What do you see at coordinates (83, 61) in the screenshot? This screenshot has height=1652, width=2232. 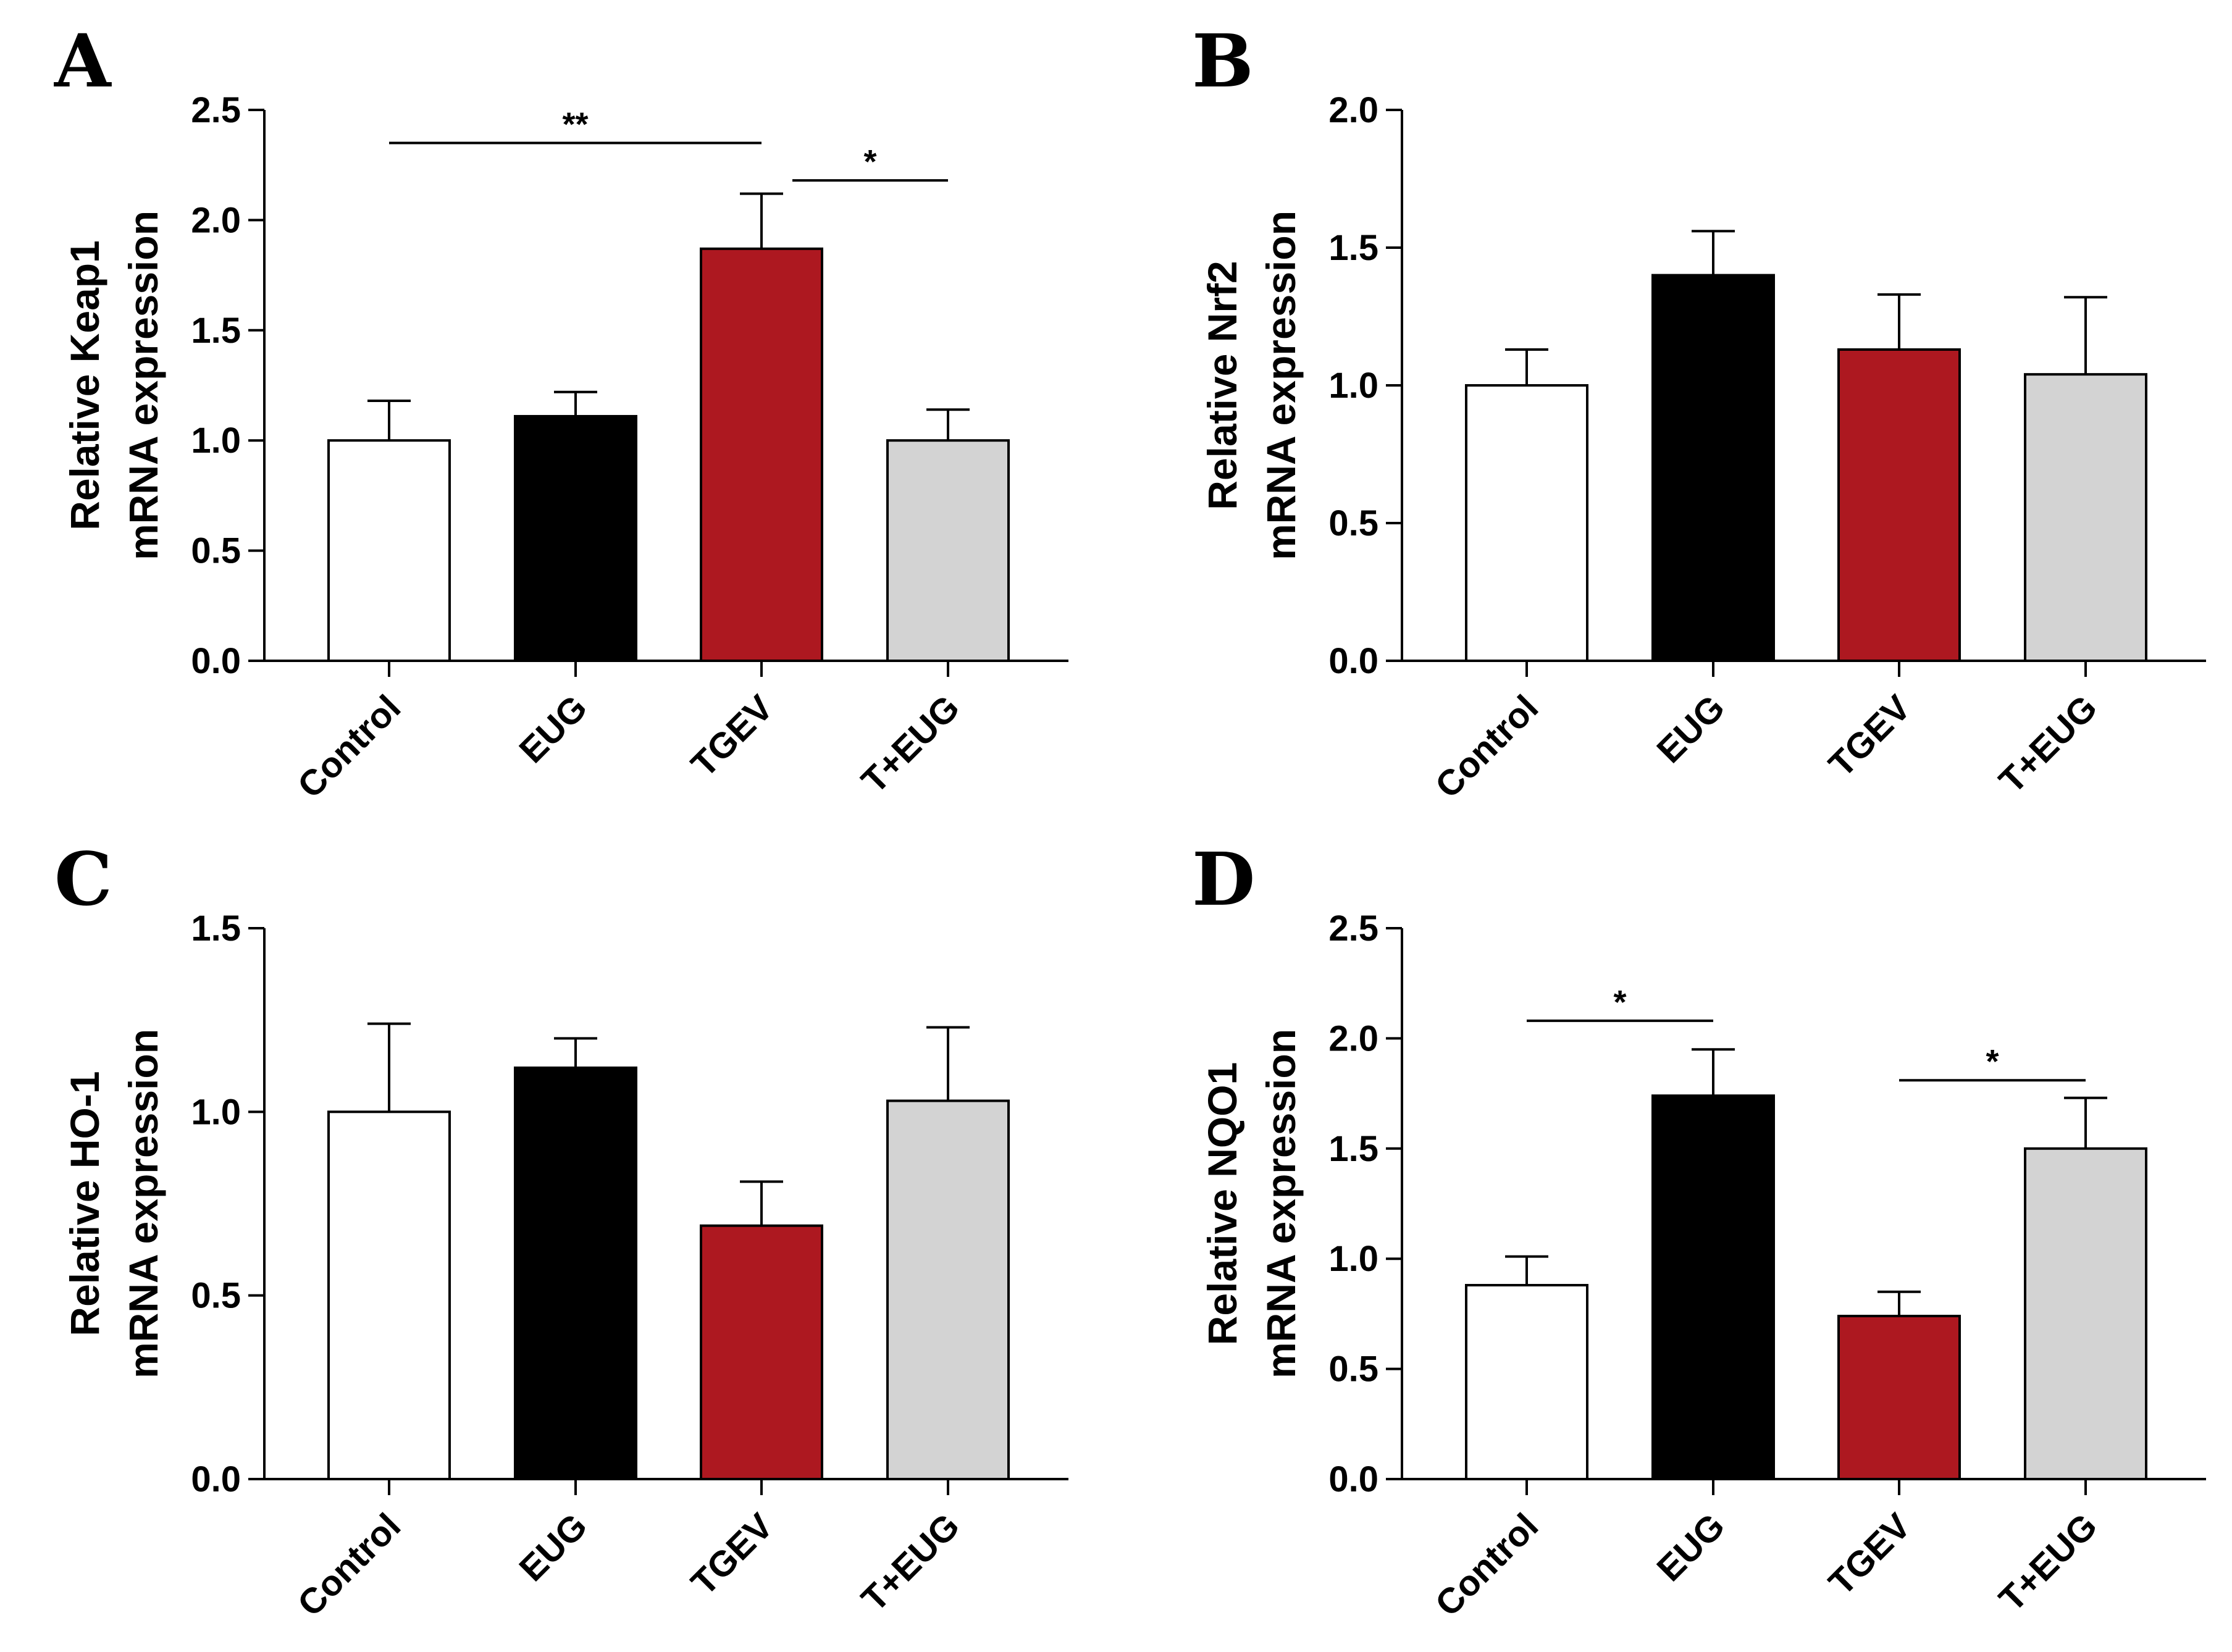 I see `panel-letter: A` at bounding box center [83, 61].